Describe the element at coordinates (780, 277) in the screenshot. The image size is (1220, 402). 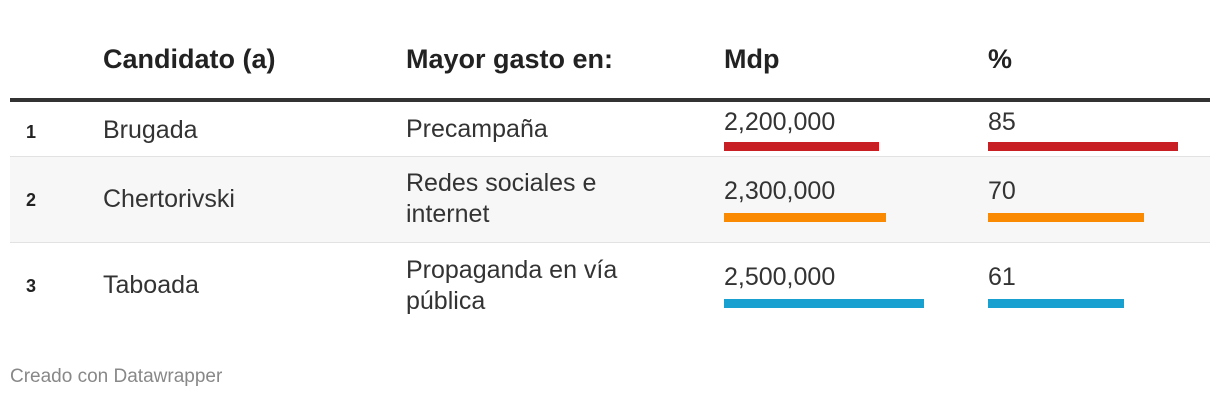
I see `amount-value: 2,500,000` at that location.